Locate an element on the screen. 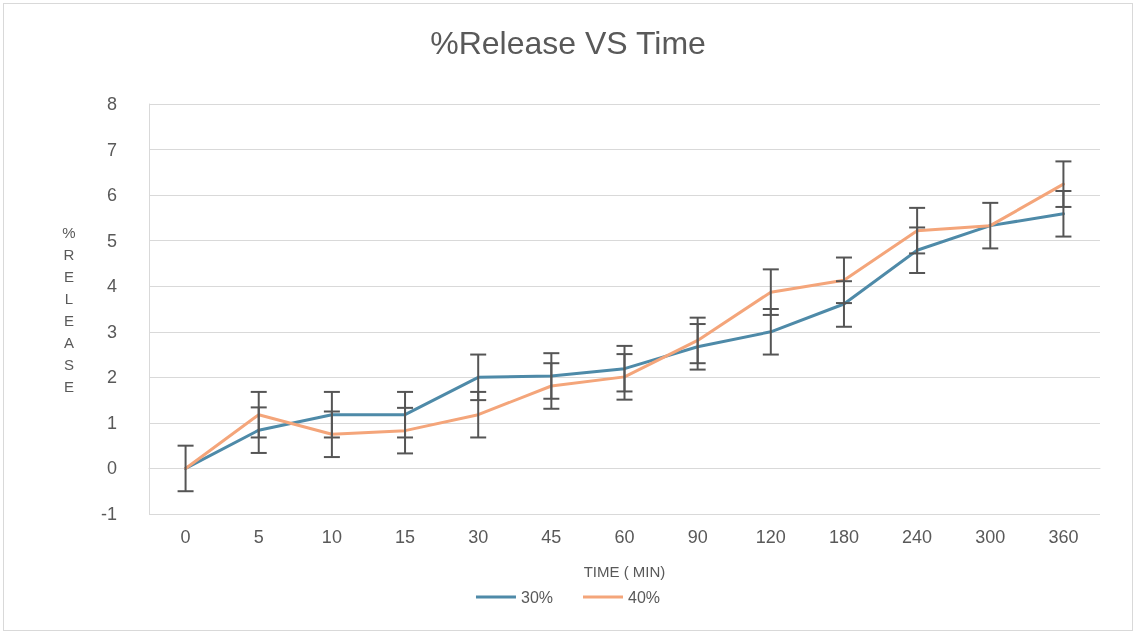  x-tick-label: 45 is located at coordinates (551, 537).